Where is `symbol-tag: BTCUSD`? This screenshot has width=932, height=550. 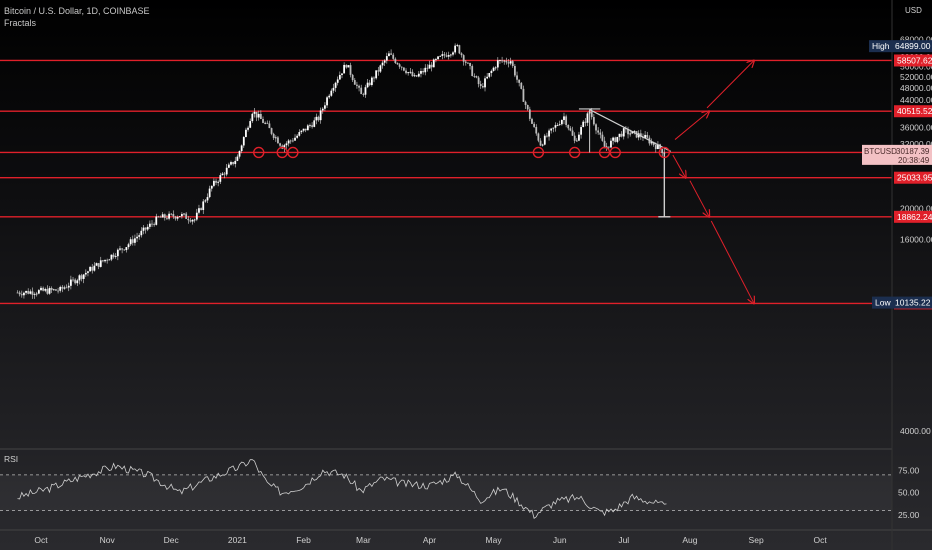 symbol-tag: BTCUSD is located at coordinates (880, 151).